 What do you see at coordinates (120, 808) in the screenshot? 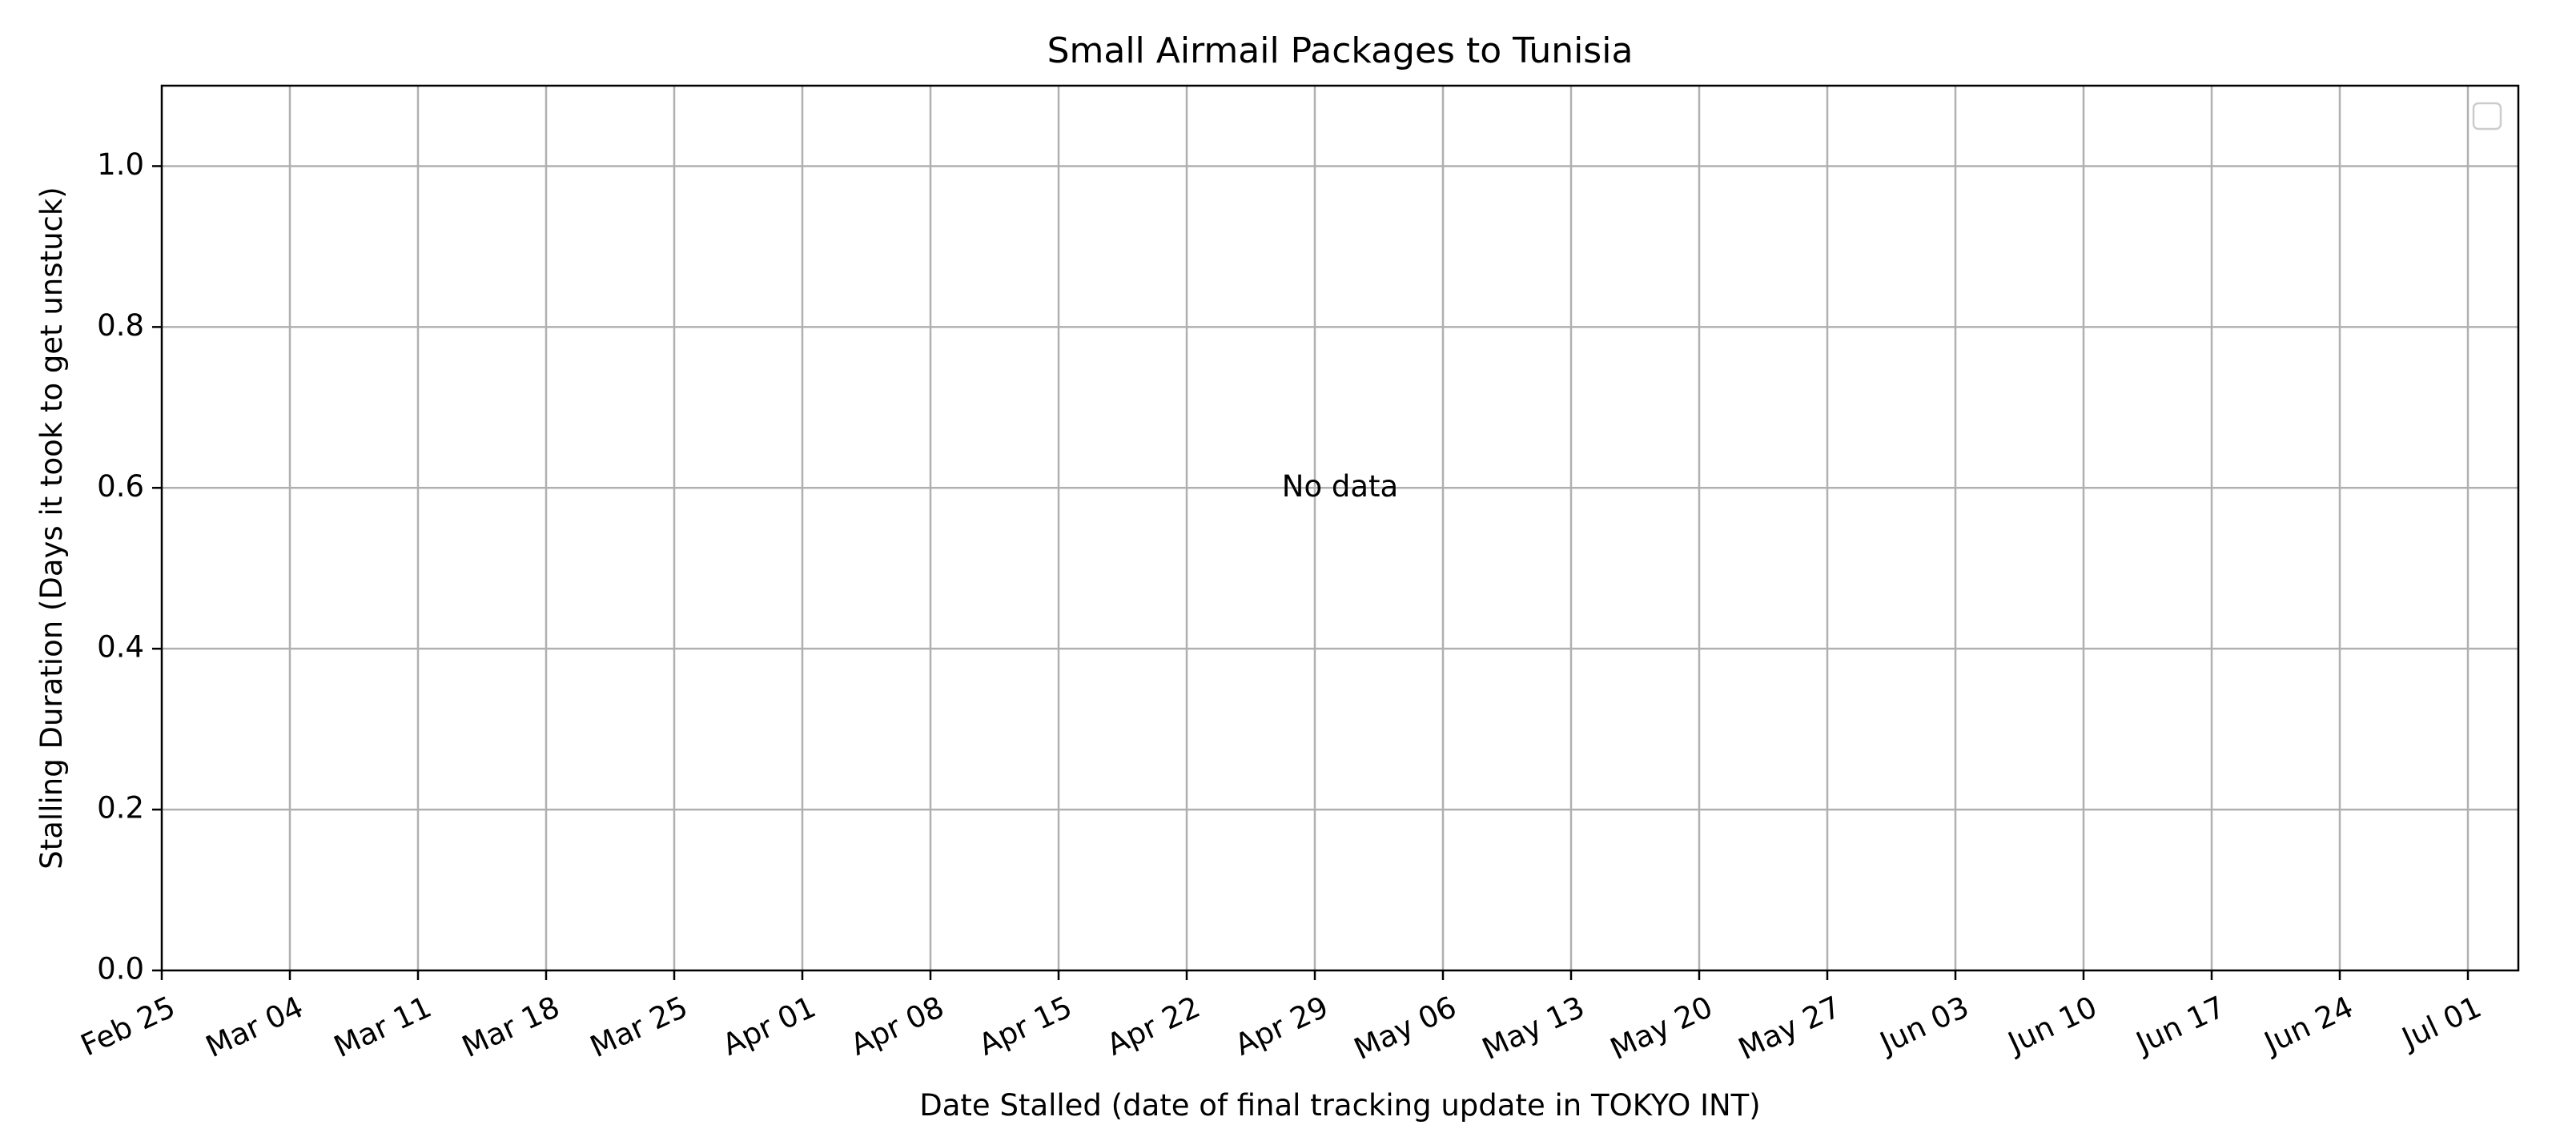
I see `y-tick-label: 0.2` at bounding box center [120, 808].